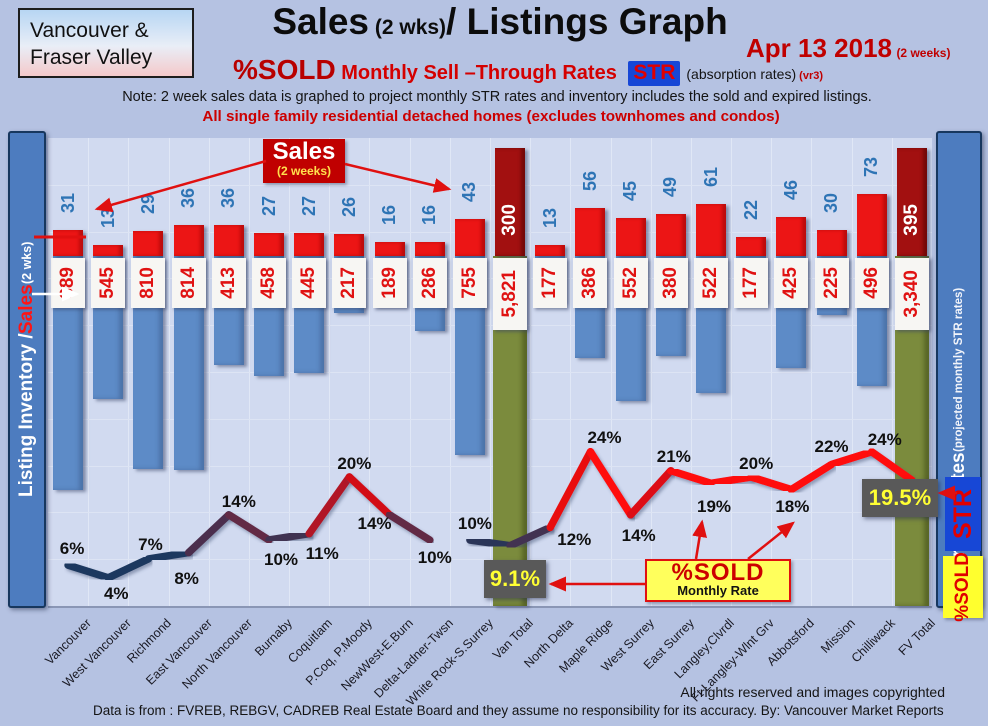 The height and width of the screenshot is (726, 988). I want to click on report-date: Apr 13 2018 (2 weeks), so click(848, 48).